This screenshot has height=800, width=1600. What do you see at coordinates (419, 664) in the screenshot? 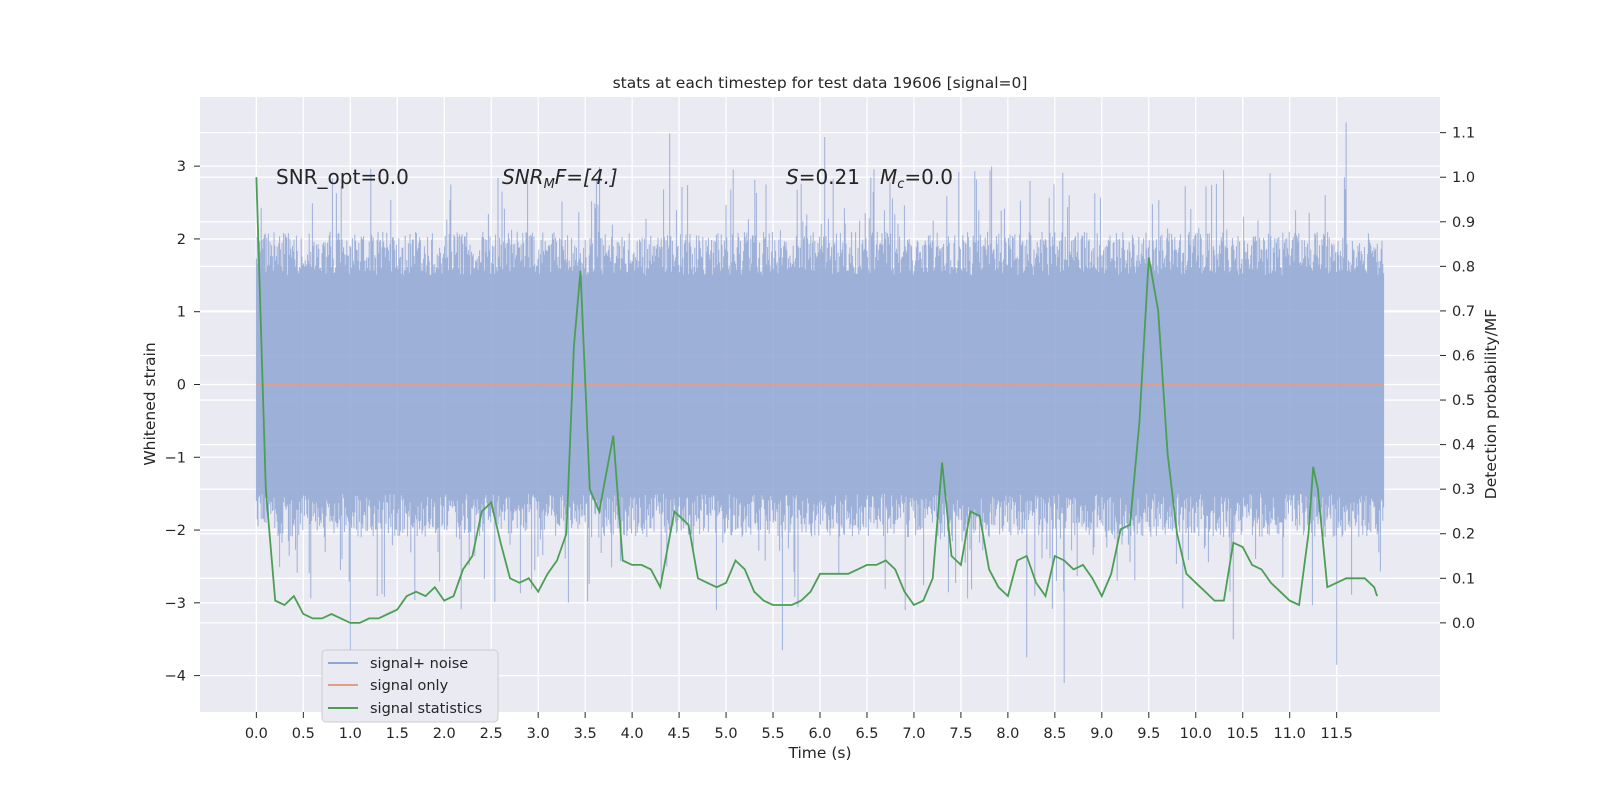
I see `legend-label-signal-noise: signal+ noise` at bounding box center [419, 664].